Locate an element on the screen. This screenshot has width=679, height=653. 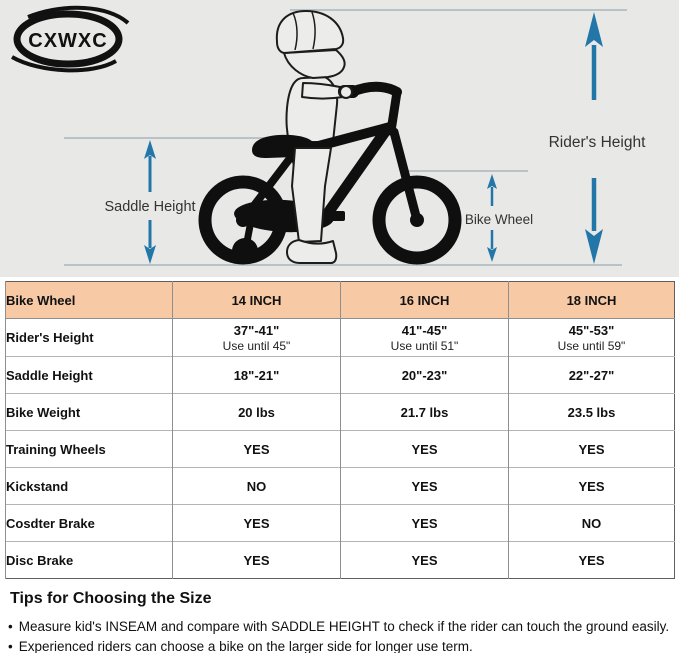
table-row-training-wheels: Training Wheels YES YES YES is located at coordinates (340, 449).